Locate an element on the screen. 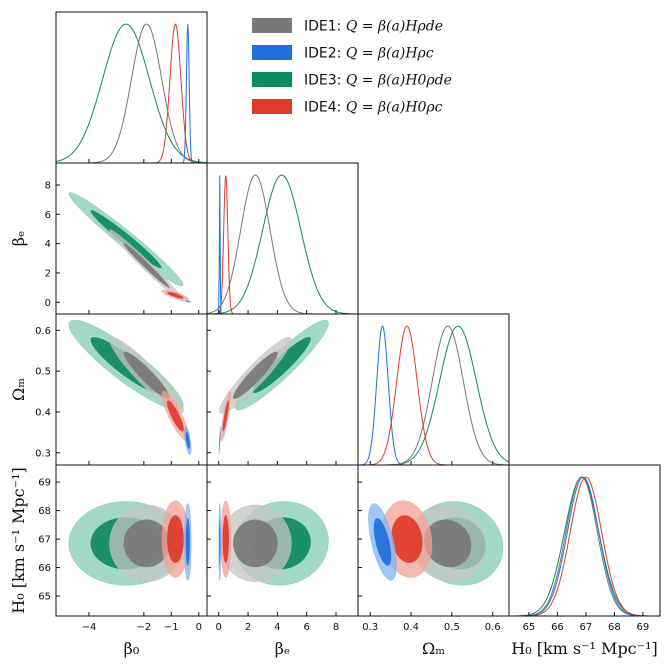  marginal-curve-ide4-omegam is located at coordinates (433, 395).